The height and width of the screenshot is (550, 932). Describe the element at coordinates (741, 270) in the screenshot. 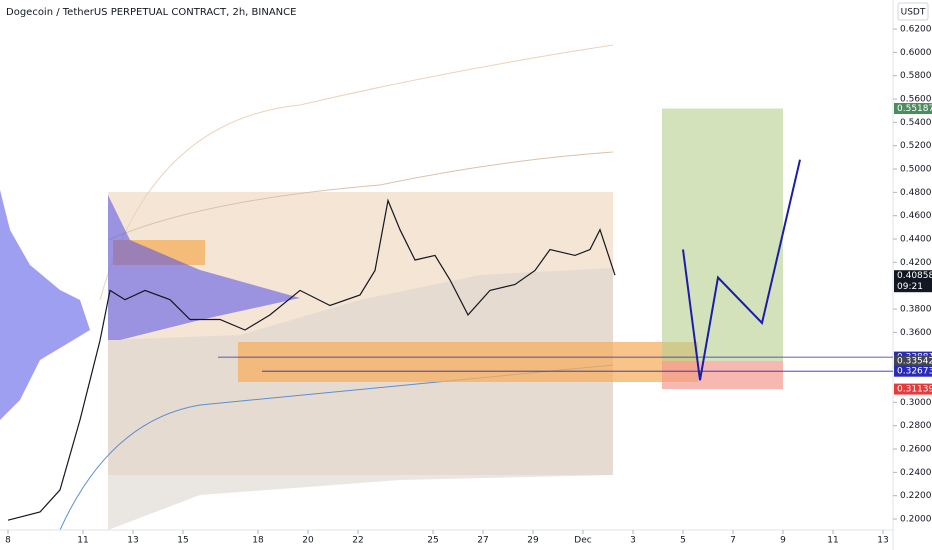

I see `price-line` at that location.